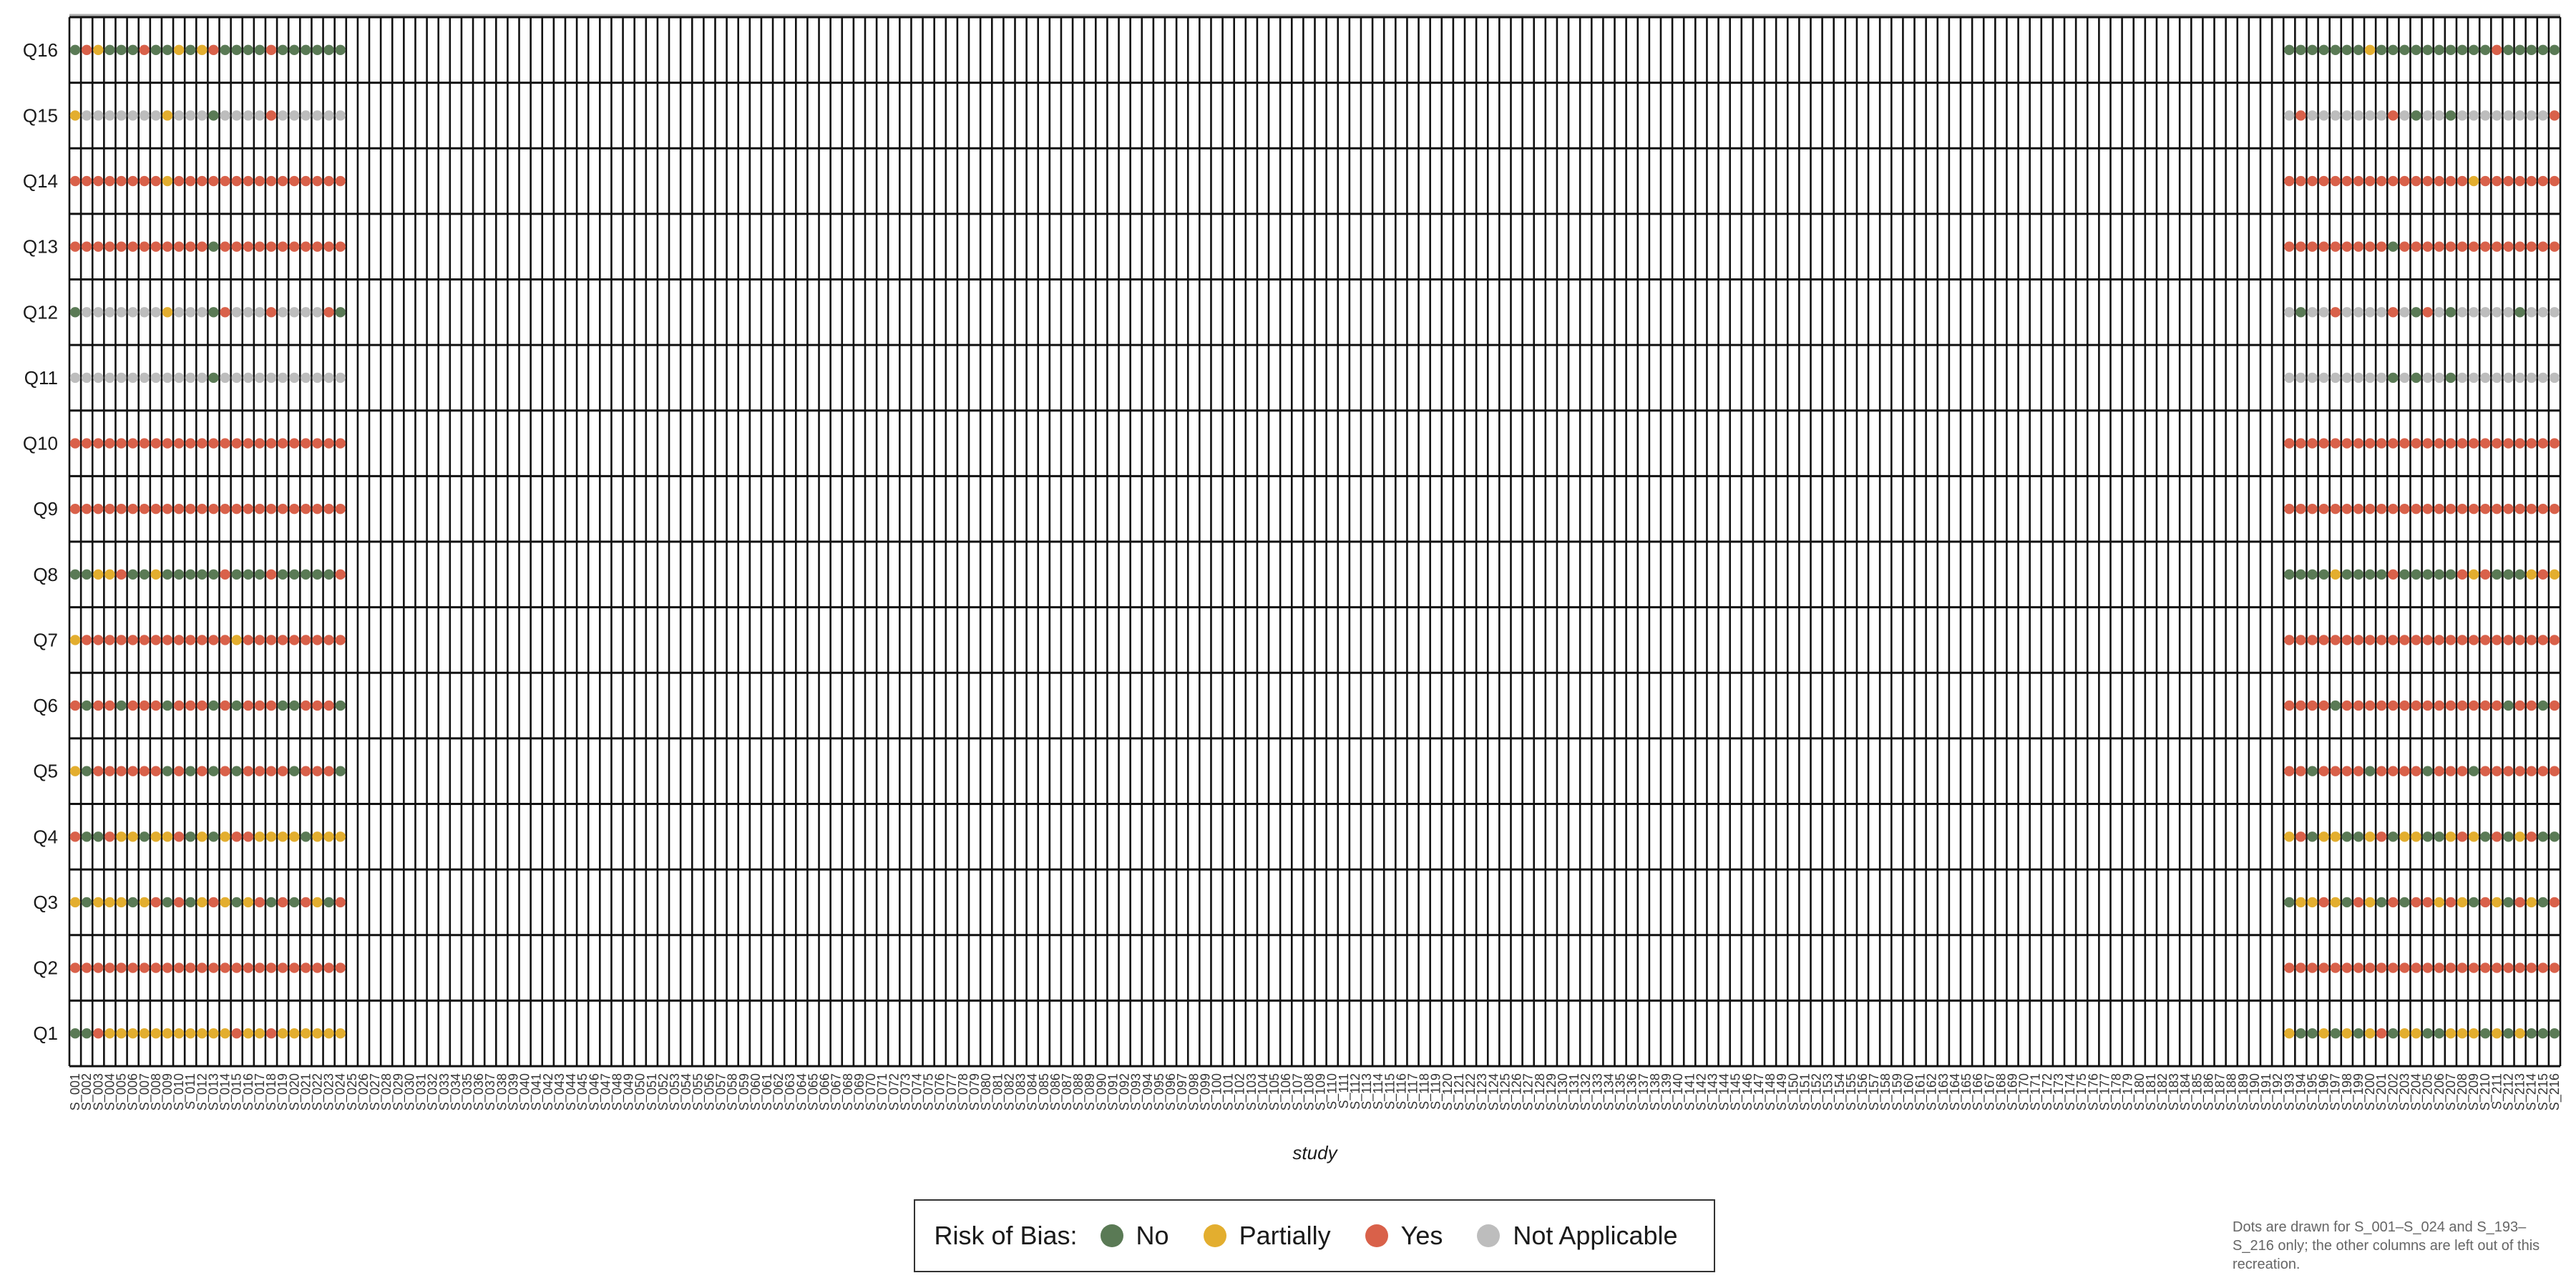 The image size is (2576, 1288). I want to click on dot-s-001-q14-yes, so click(75, 181).